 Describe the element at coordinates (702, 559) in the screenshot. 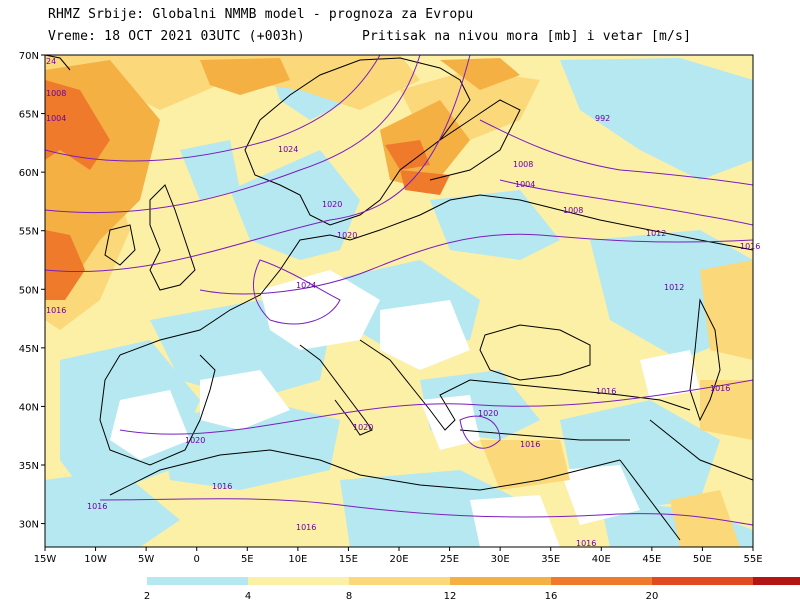

I see `lon-tick-label: 50E` at that location.